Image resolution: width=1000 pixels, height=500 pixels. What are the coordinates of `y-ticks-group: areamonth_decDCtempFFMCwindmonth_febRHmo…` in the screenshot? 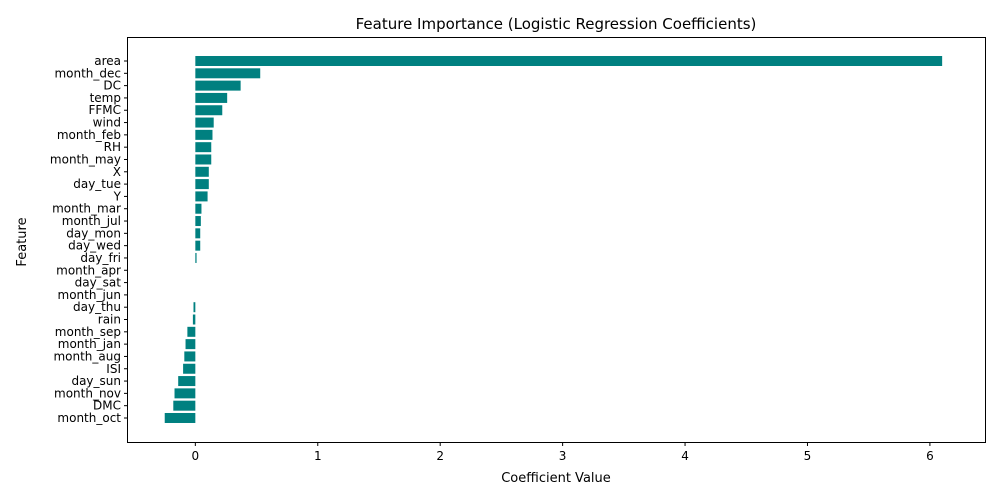 It's located at (89, 239).